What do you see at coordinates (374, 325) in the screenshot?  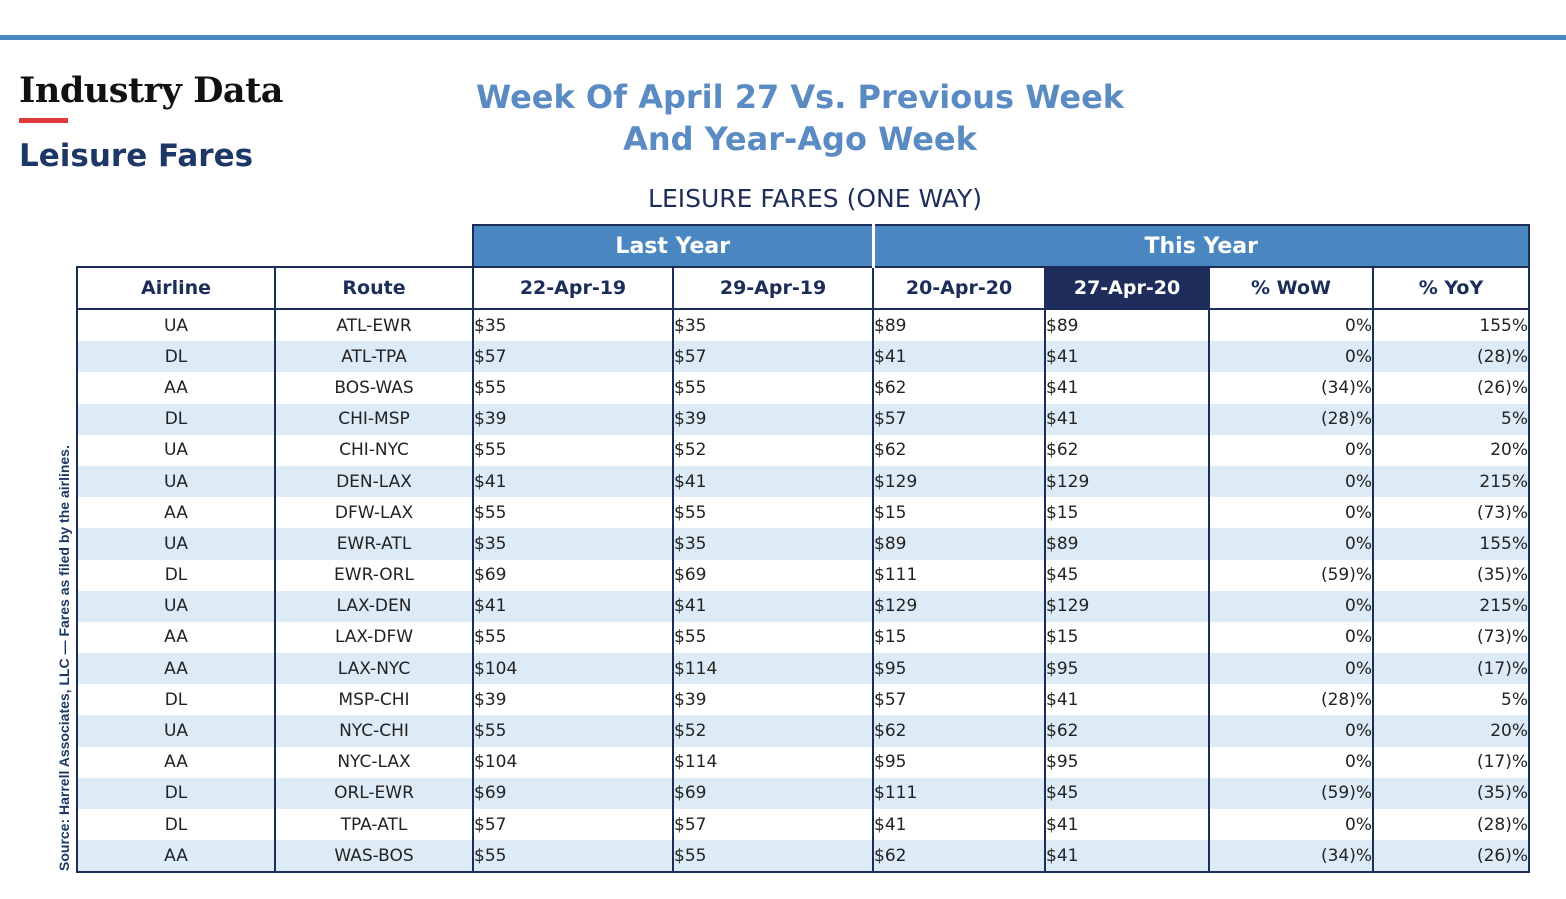 I see `route-cell: ATL-EWR` at bounding box center [374, 325].